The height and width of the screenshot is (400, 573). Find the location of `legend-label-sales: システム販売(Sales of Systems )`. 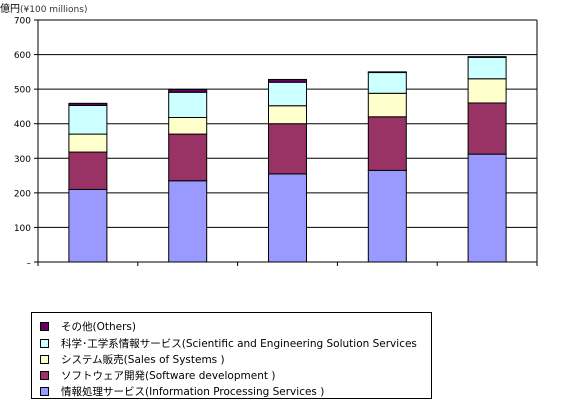

legend-label-sales: システム販売(Sales of Systems ) is located at coordinates (143, 359).